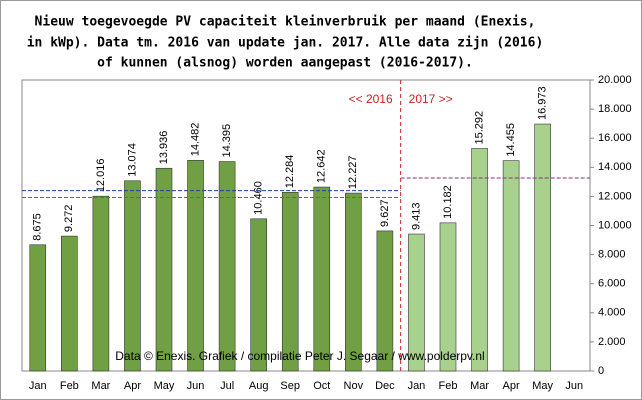  Describe the element at coordinates (615, 225) in the screenshot. I see `y-tick-label: 10.000` at that location.